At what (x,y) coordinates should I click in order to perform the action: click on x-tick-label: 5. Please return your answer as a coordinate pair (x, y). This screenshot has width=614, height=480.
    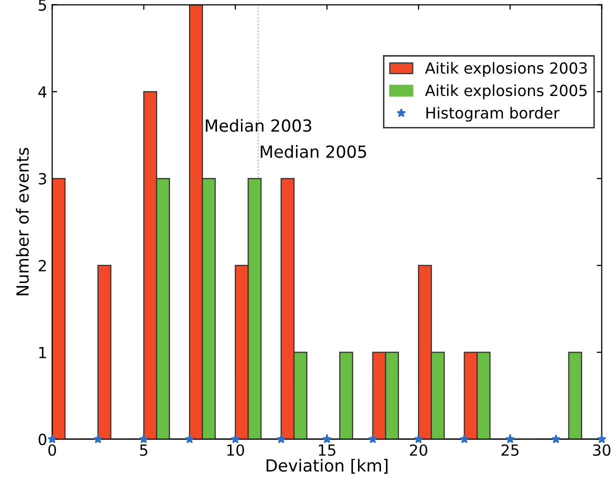
    Looking at the image, I should click on (144, 450).